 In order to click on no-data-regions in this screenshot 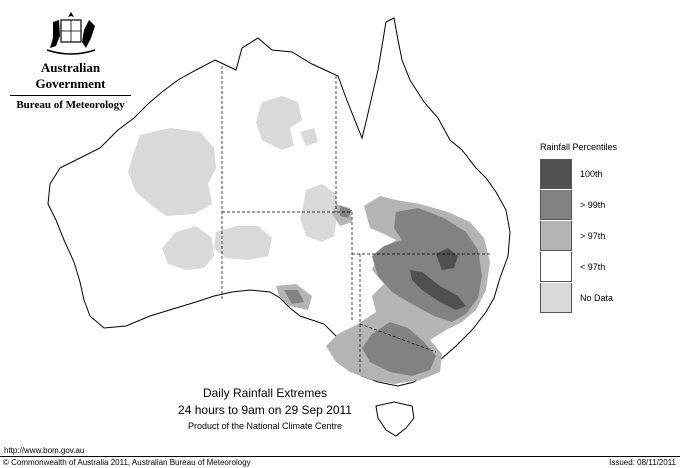, I will do `click(233, 183)`.